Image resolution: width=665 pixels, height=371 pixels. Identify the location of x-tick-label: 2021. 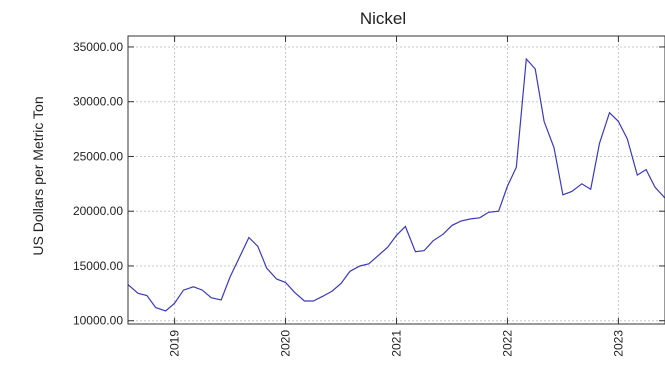
(397, 343).